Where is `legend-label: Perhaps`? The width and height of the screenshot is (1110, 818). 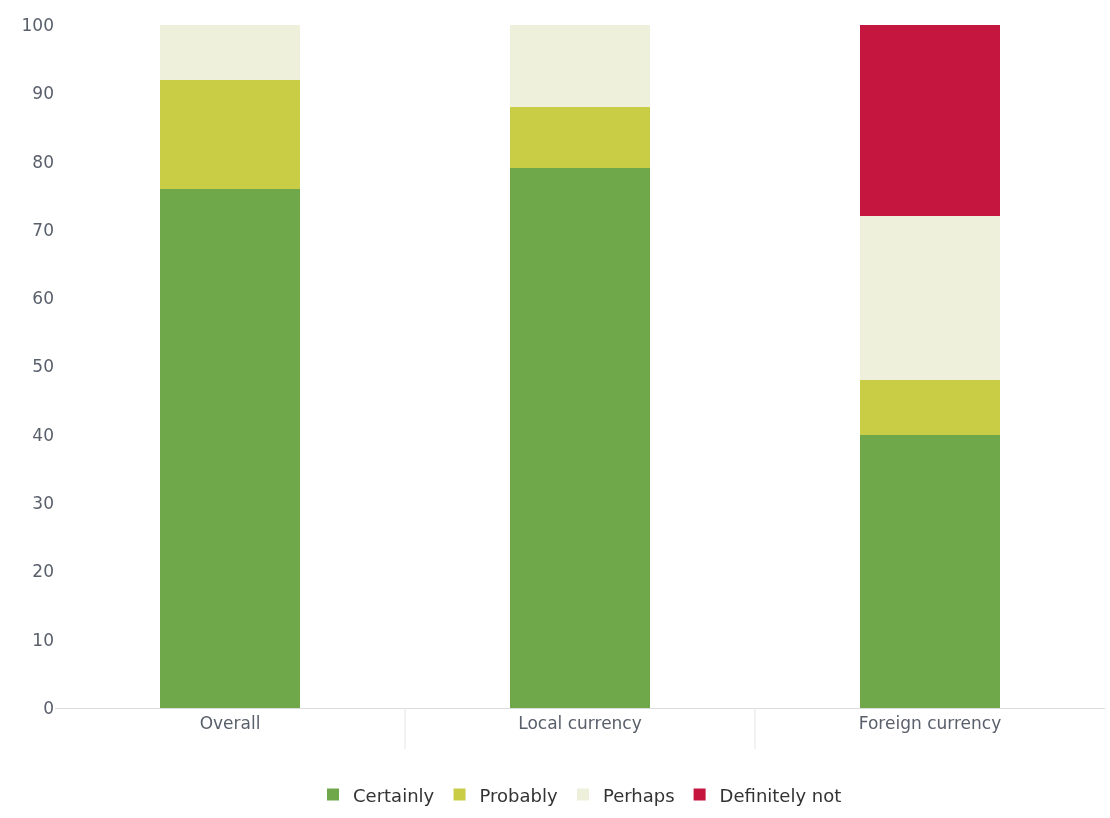 legend-label: Perhaps is located at coordinates (638, 795).